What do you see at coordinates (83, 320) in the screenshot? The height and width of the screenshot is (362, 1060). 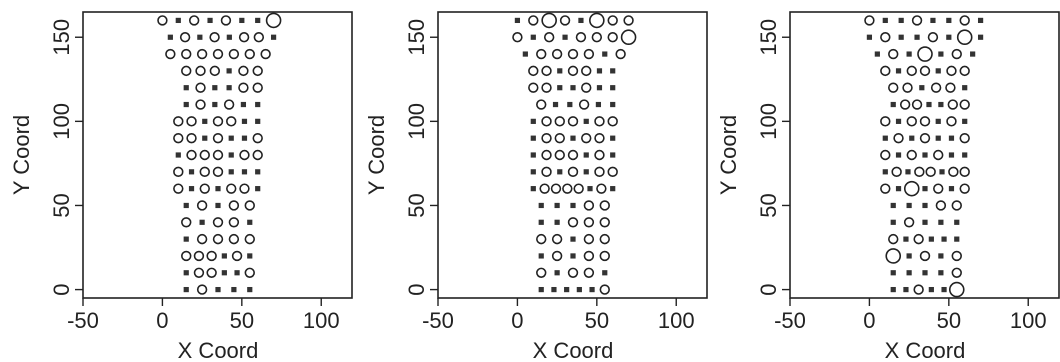 I see `x-tick-label: -50` at bounding box center [83, 320].